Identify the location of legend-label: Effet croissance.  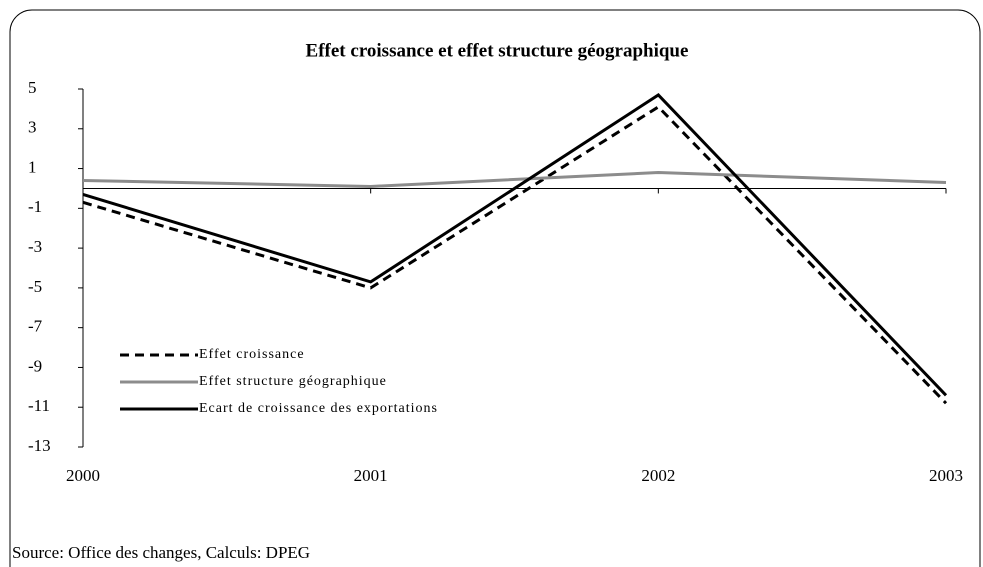
(252, 354).